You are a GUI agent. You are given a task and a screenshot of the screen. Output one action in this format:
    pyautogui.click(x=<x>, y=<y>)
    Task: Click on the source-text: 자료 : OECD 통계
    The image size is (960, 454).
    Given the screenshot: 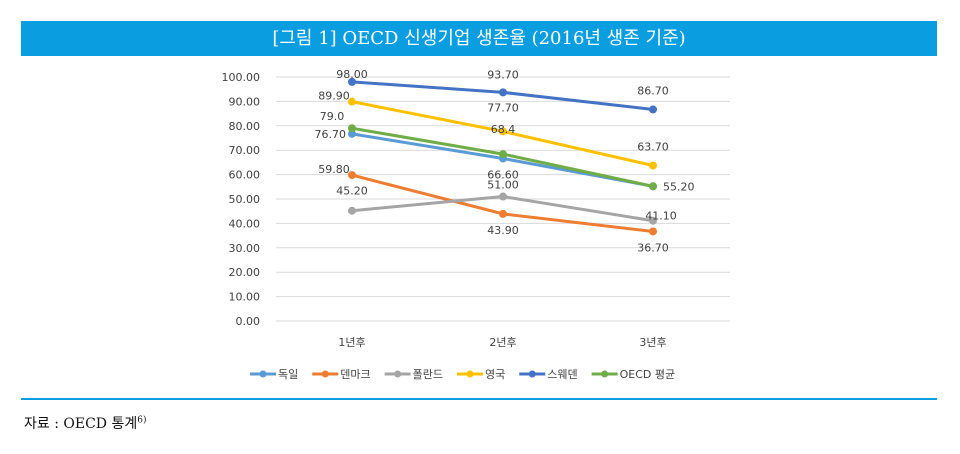 What is the action you would take?
    pyautogui.click(x=81, y=424)
    